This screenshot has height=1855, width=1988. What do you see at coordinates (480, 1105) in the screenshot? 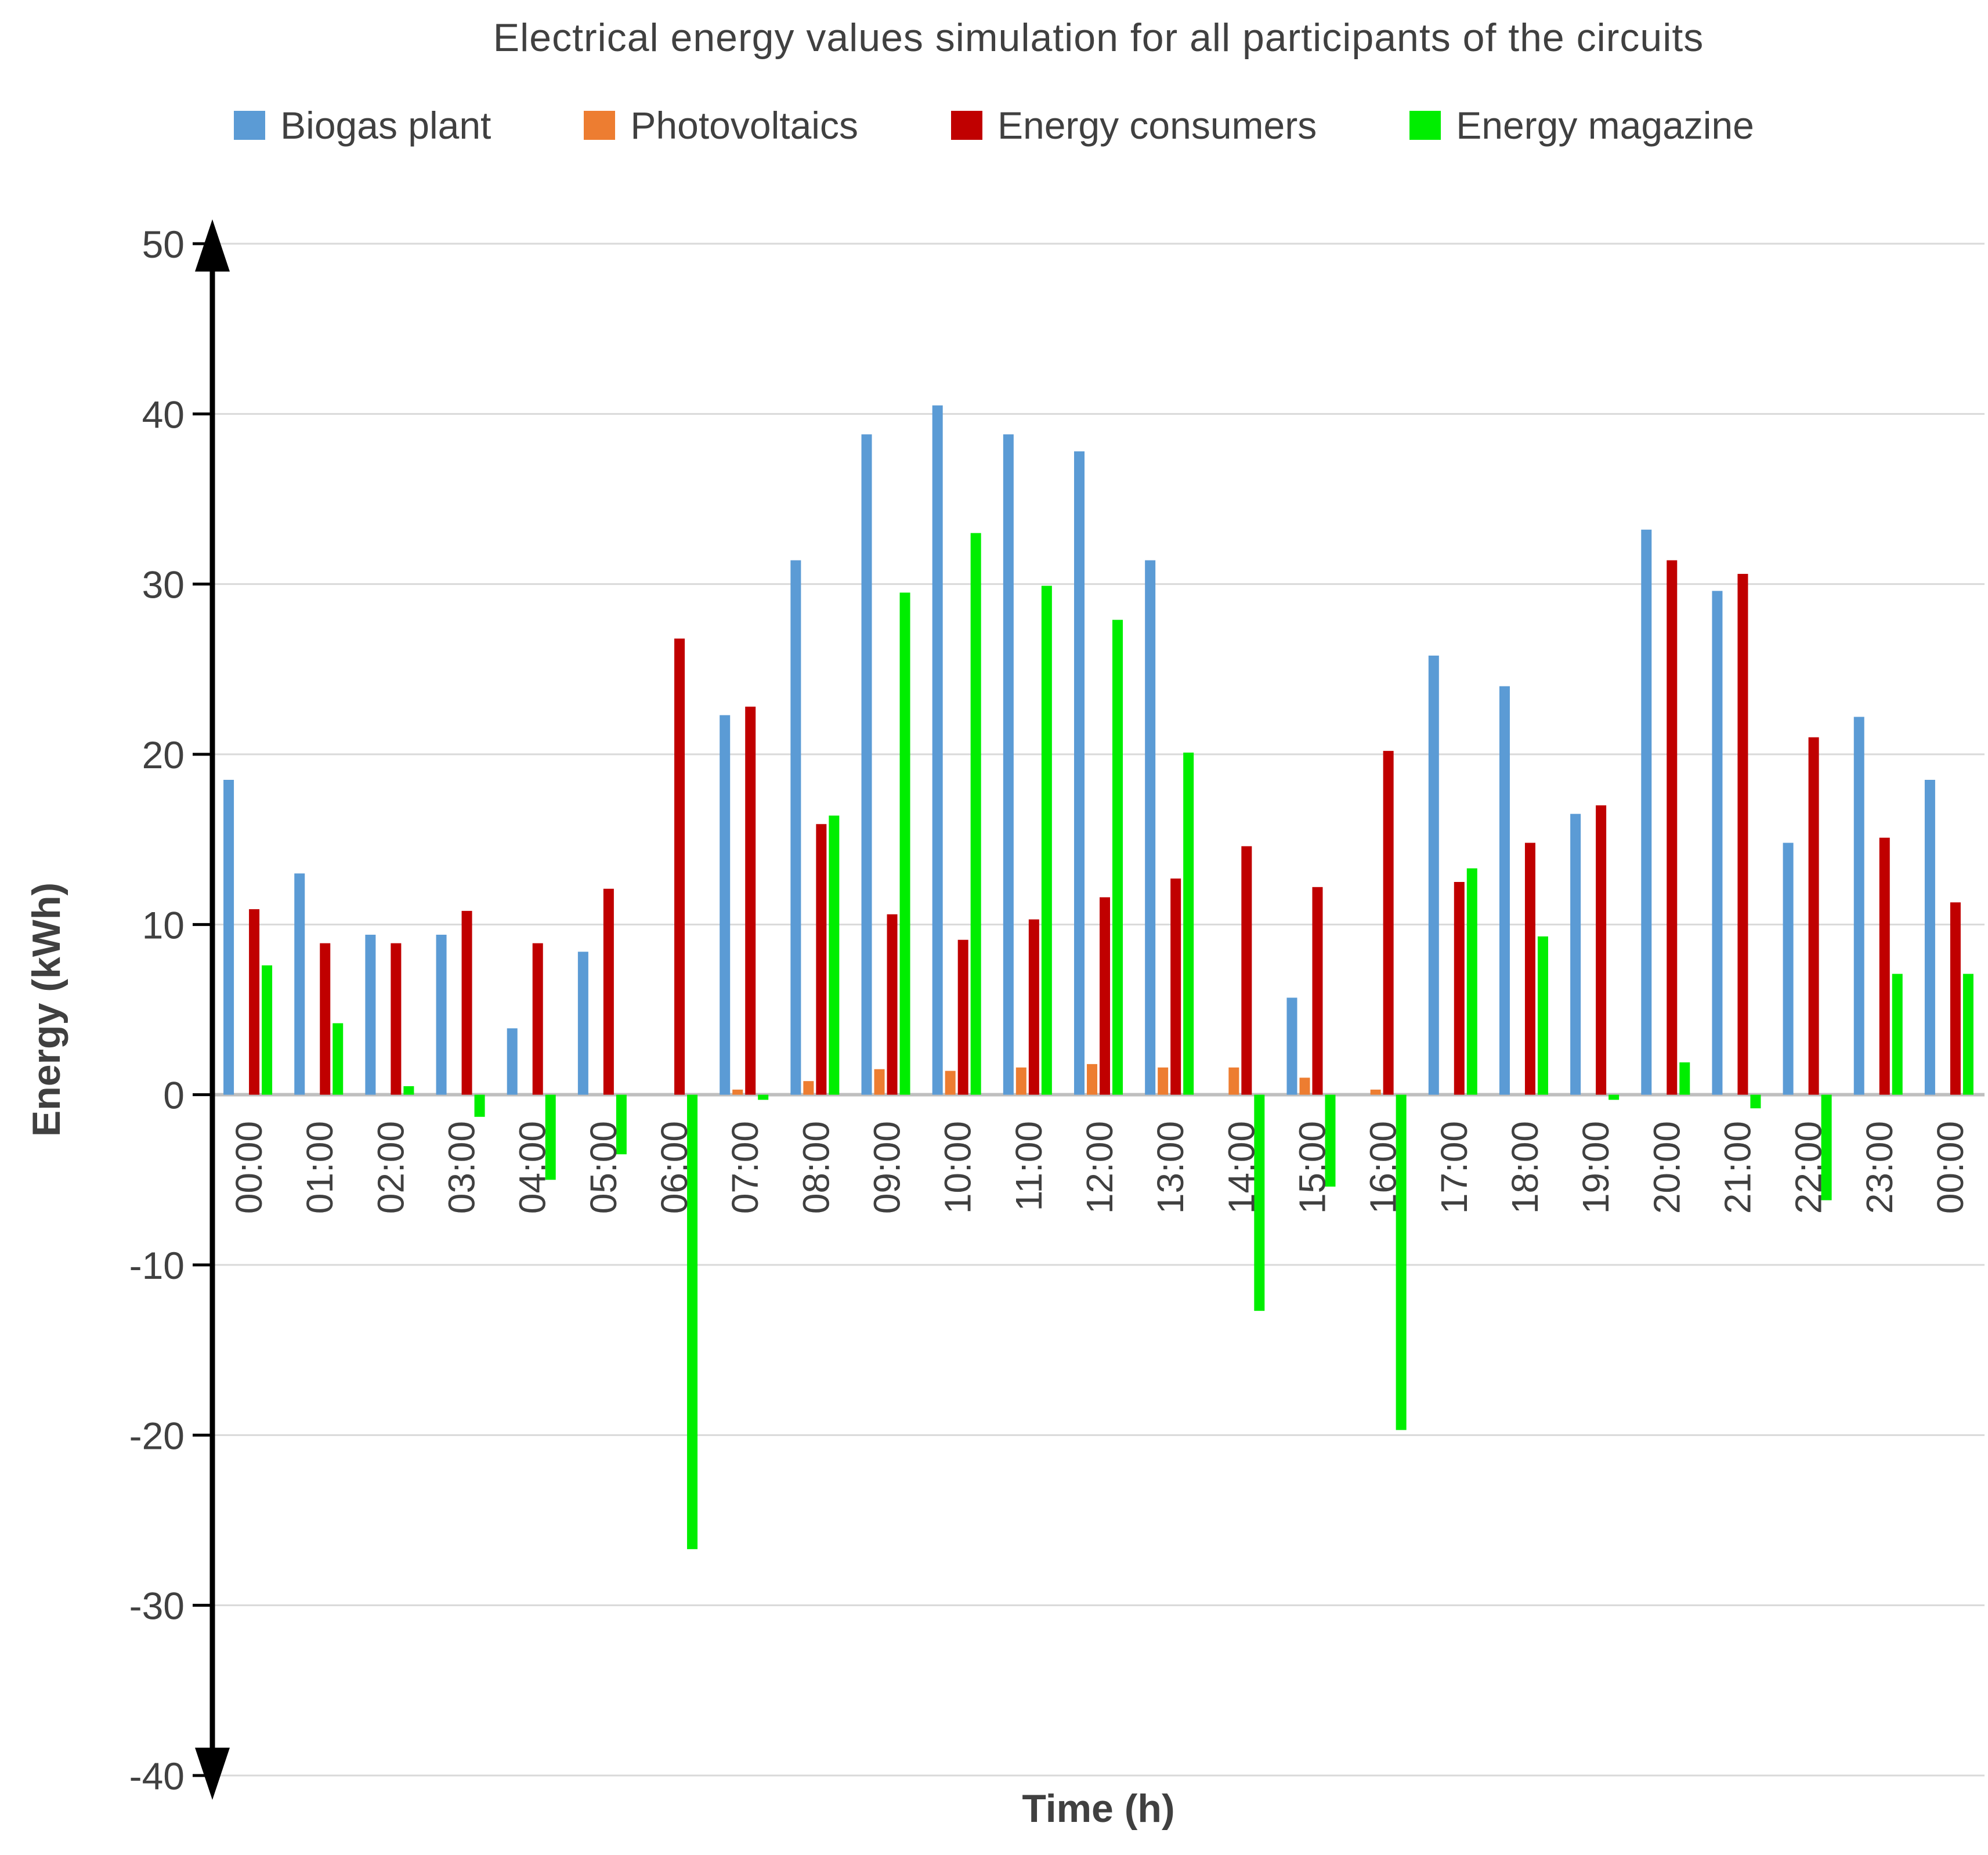
I see `bar-energy-magazine-03:00-i3` at bounding box center [480, 1105].